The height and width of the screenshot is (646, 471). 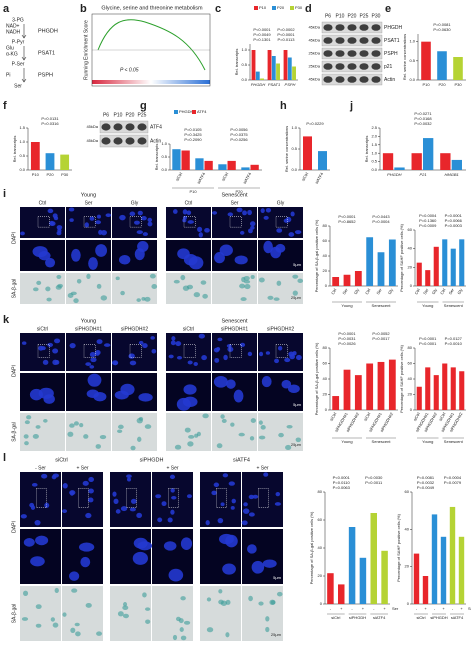 I want to click on x-tick-label: Ctrl, so click(x=333, y=291).